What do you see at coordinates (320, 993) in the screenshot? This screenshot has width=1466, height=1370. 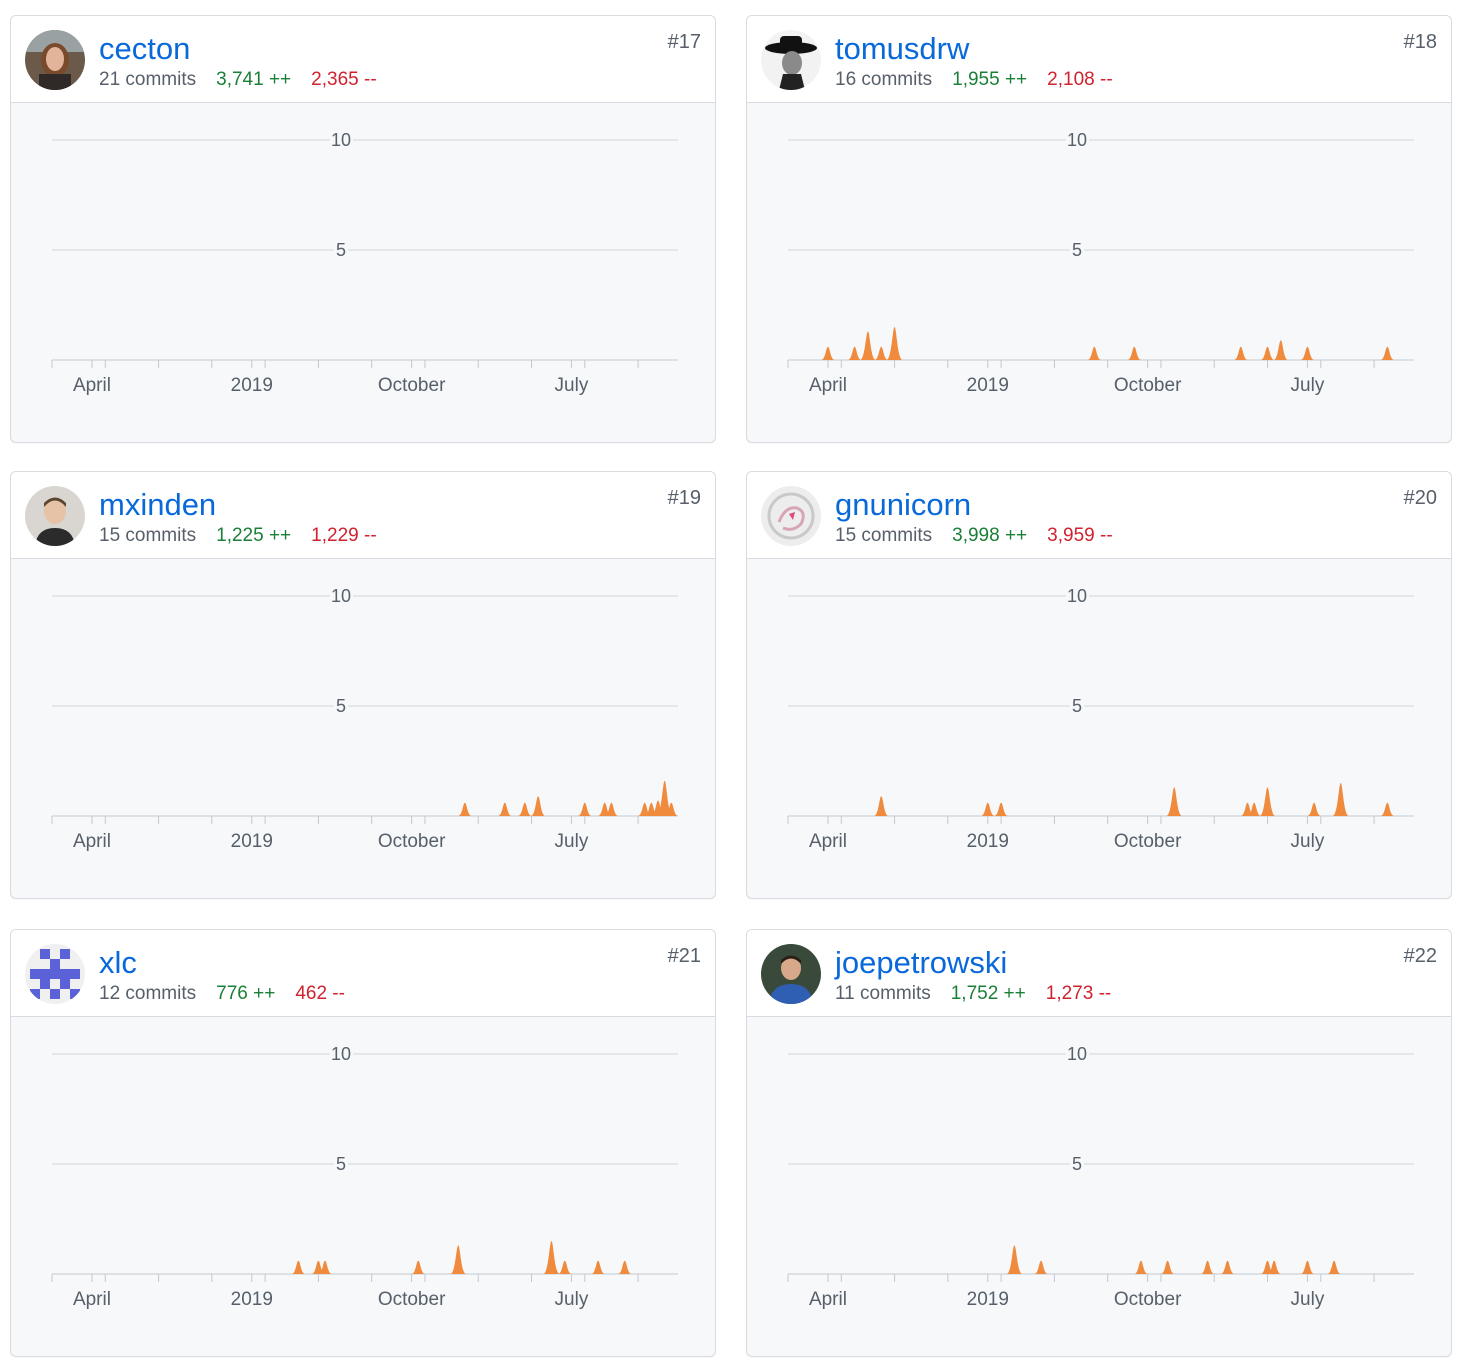 I see `deletions-count: 462 --` at bounding box center [320, 993].